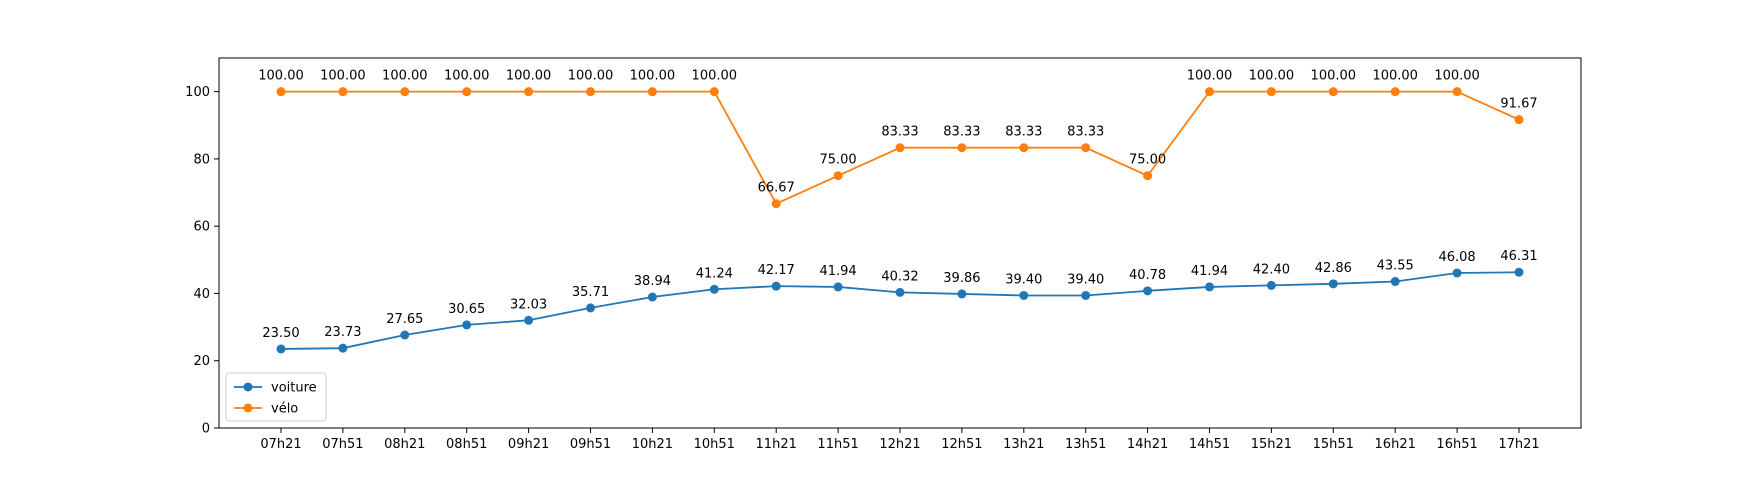 The width and height of the screenshot is (1755, 480). What do you see at coordinates (197, 92) in the screenshot?
I see `y-tick-label: 100` at bounding box center [197, 92].